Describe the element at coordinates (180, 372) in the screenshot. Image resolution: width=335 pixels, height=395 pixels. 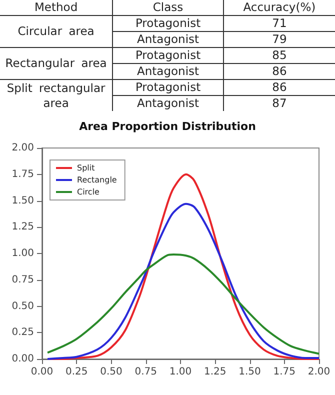
I see `x-tick-label: 1.00` at that location.